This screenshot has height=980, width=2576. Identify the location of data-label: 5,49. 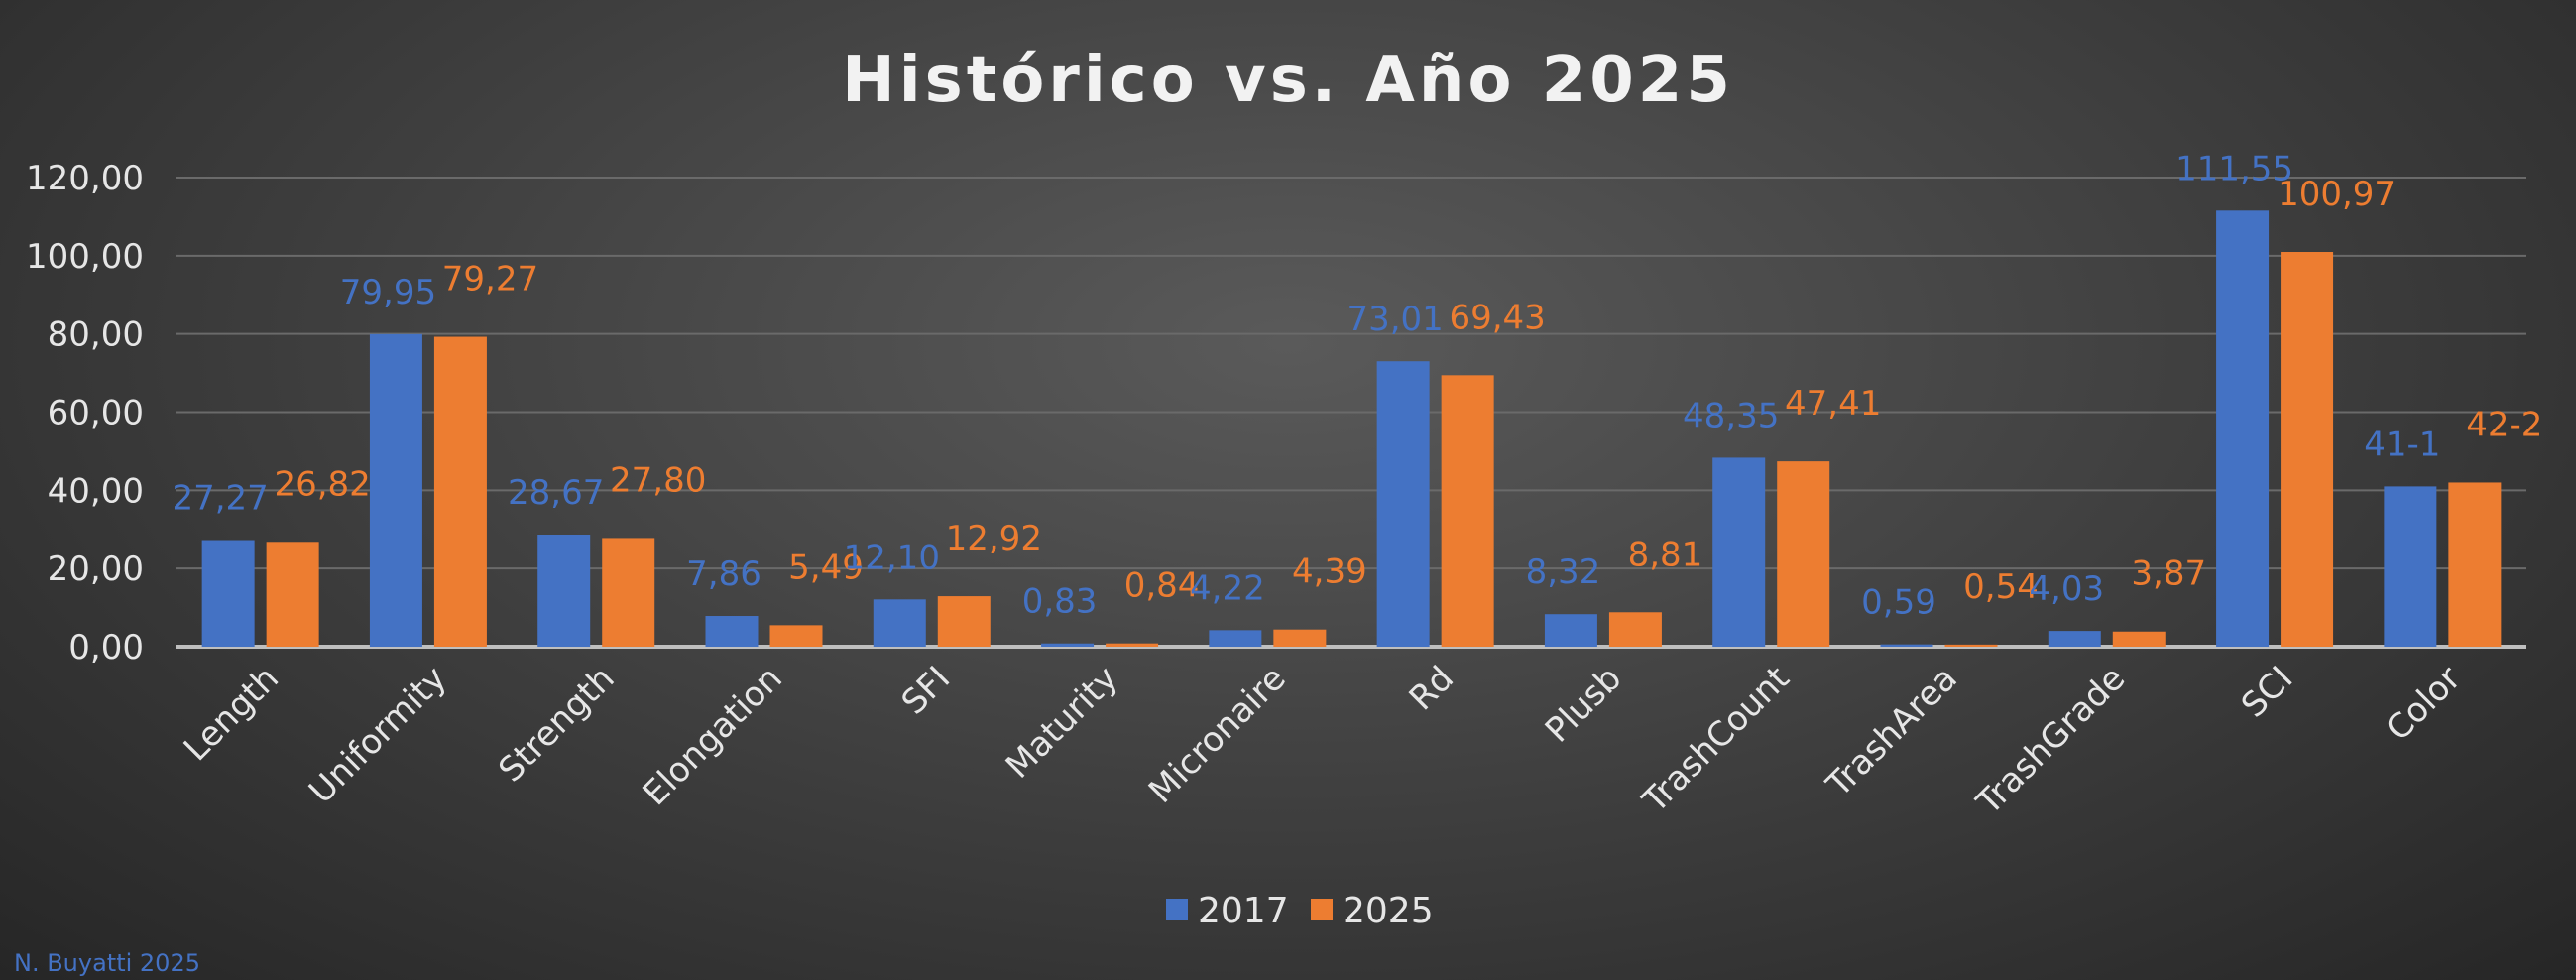
(826, 568).